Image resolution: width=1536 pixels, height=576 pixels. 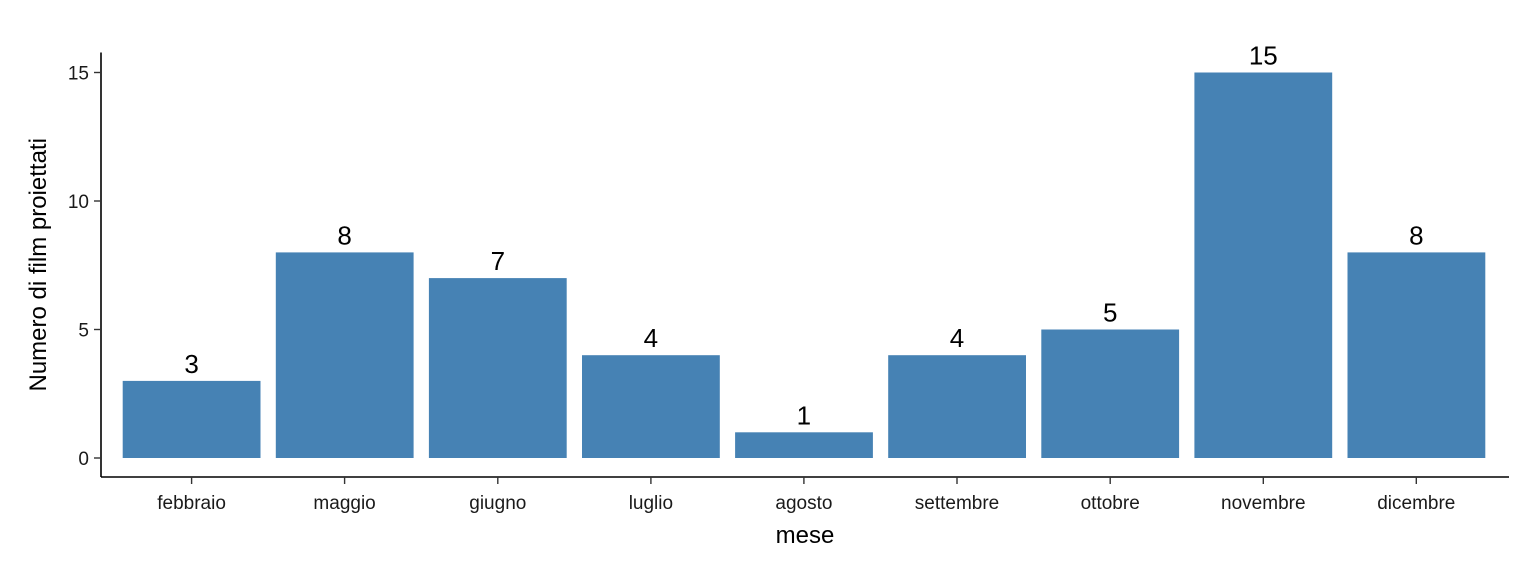 What do you see at coordinates (497, 368) in the screenshot?
I see `bar-giugno` at bounding box center [497, 368].